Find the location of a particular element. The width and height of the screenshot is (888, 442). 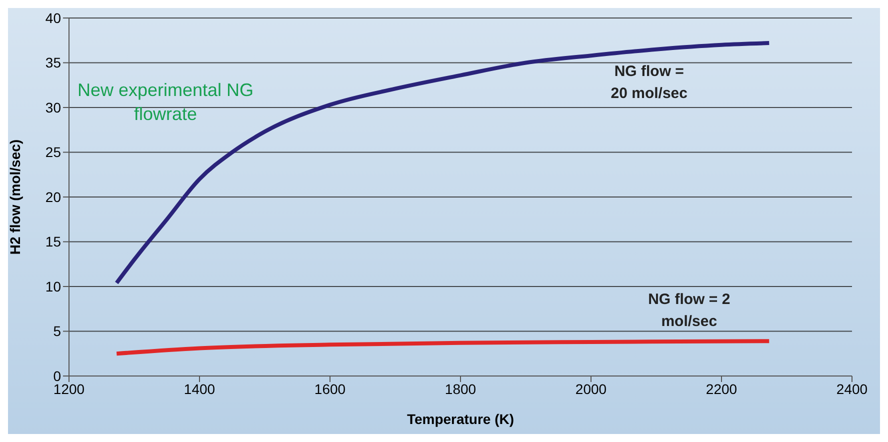

y-tick-label: 5 is located at coordinates (57, 331).